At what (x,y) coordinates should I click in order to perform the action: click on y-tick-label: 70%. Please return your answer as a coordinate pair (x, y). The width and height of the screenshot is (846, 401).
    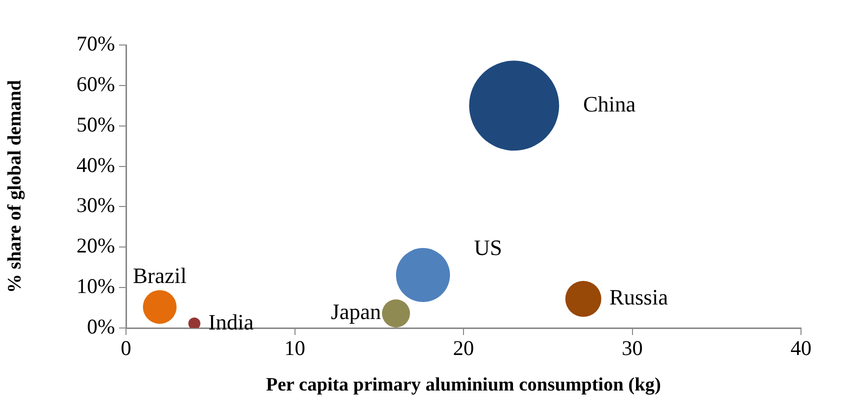
    Looking at the image, I should click on (95, 44).